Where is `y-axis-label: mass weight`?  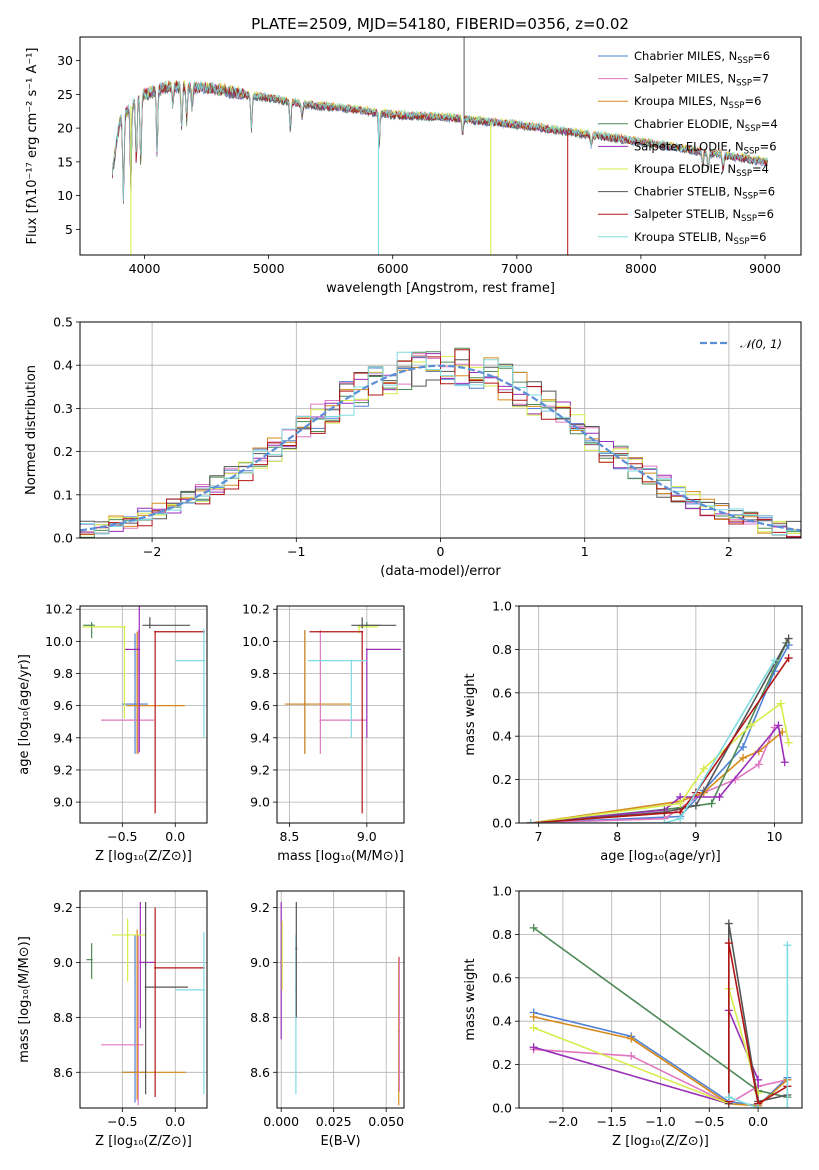 y-axis-label: mass weight is located at coordinates (470, 999).